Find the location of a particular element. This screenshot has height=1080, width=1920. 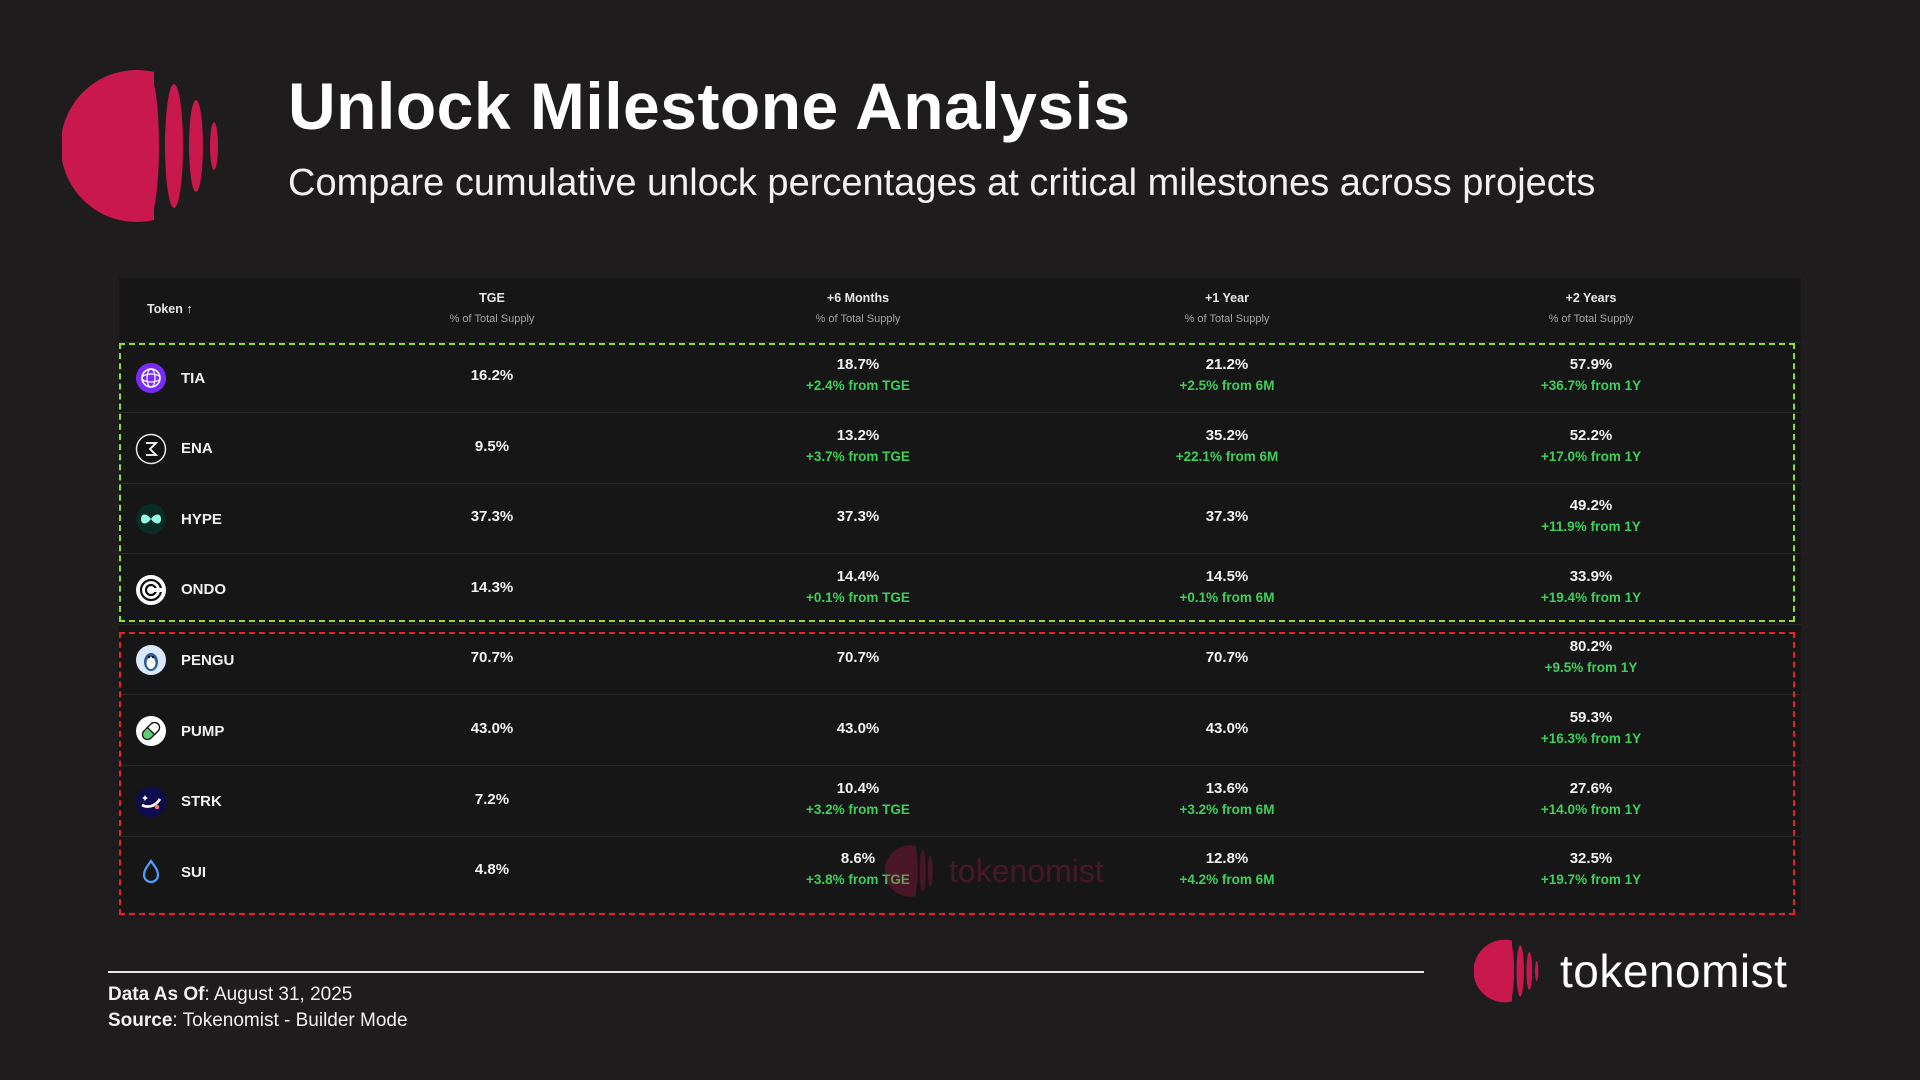

cell-y2: 49.2% +11.9% from 1Y is located at coordinates (1591, 515).